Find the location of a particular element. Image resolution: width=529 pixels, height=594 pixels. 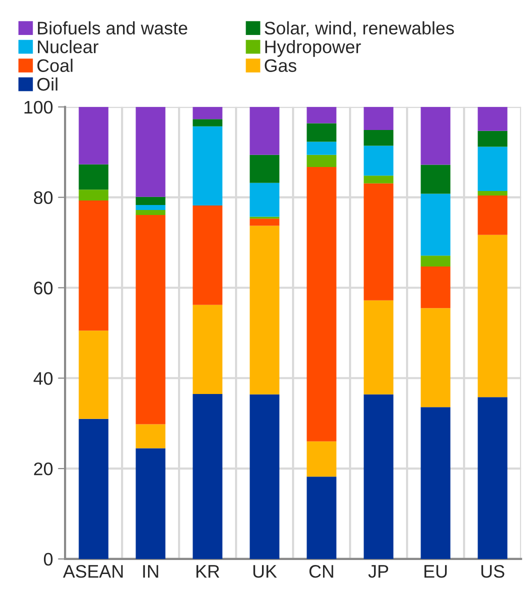

x-tick-label: KR is located at coordinates (208, 571).